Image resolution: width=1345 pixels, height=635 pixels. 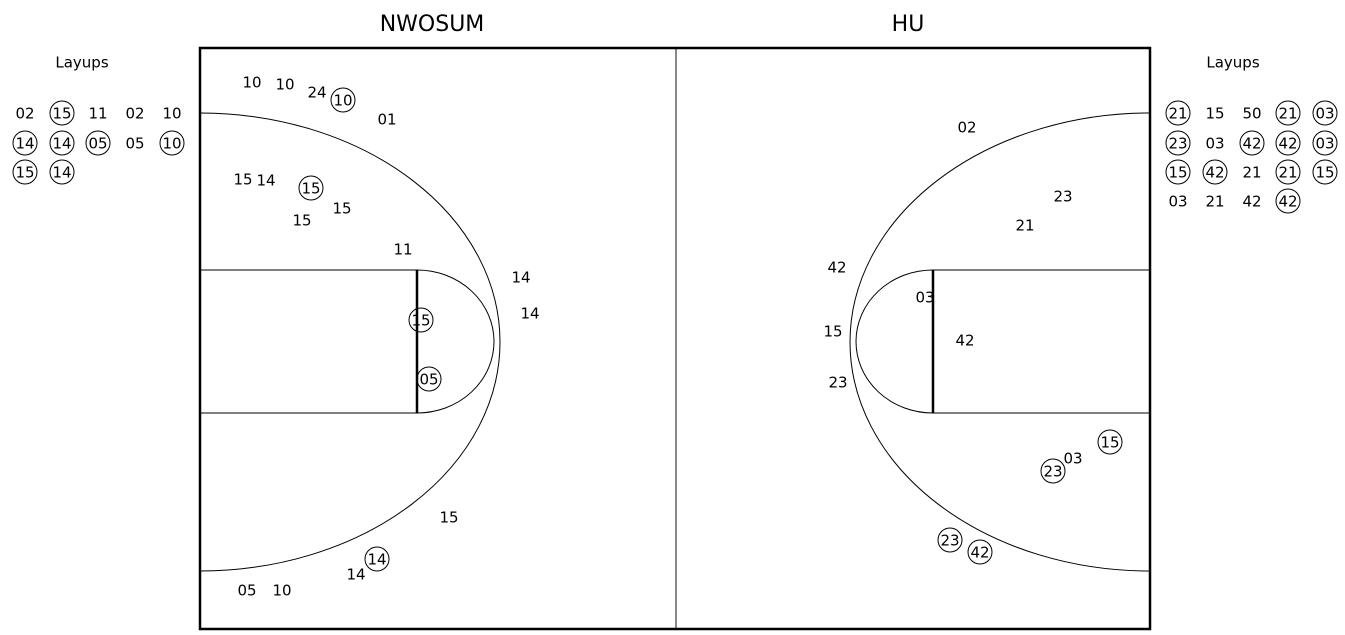 What do you see at coordinates (308, 341) in the screenshot?
I see `key` at bounding box center [308, 341].